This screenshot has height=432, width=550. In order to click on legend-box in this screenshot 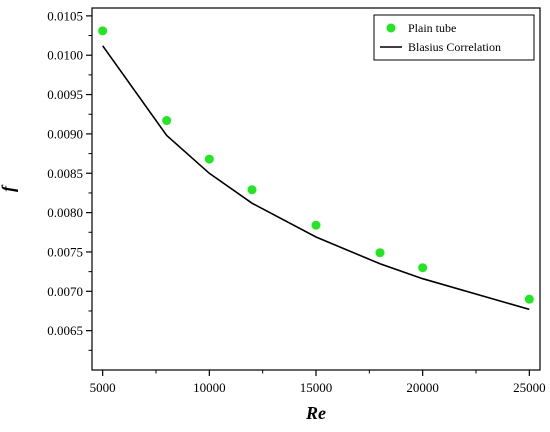, I will do `click(454, 37)`.